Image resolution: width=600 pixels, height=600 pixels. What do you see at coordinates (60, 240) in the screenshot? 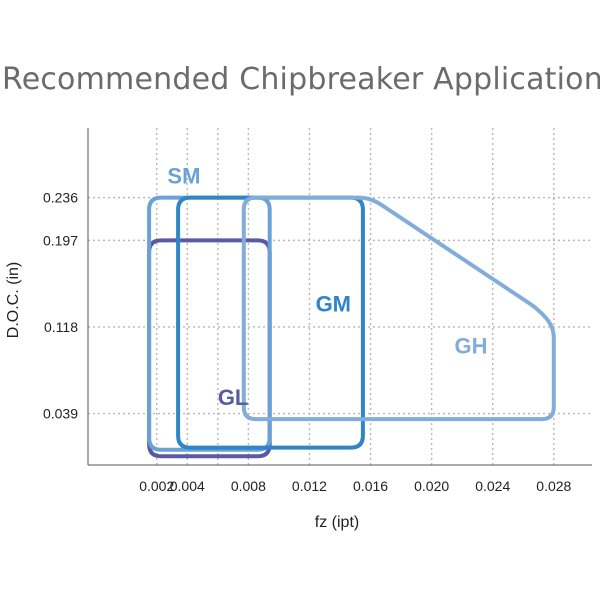
I see `y-tick-label: 0.197` at bounding box center [60, 240].